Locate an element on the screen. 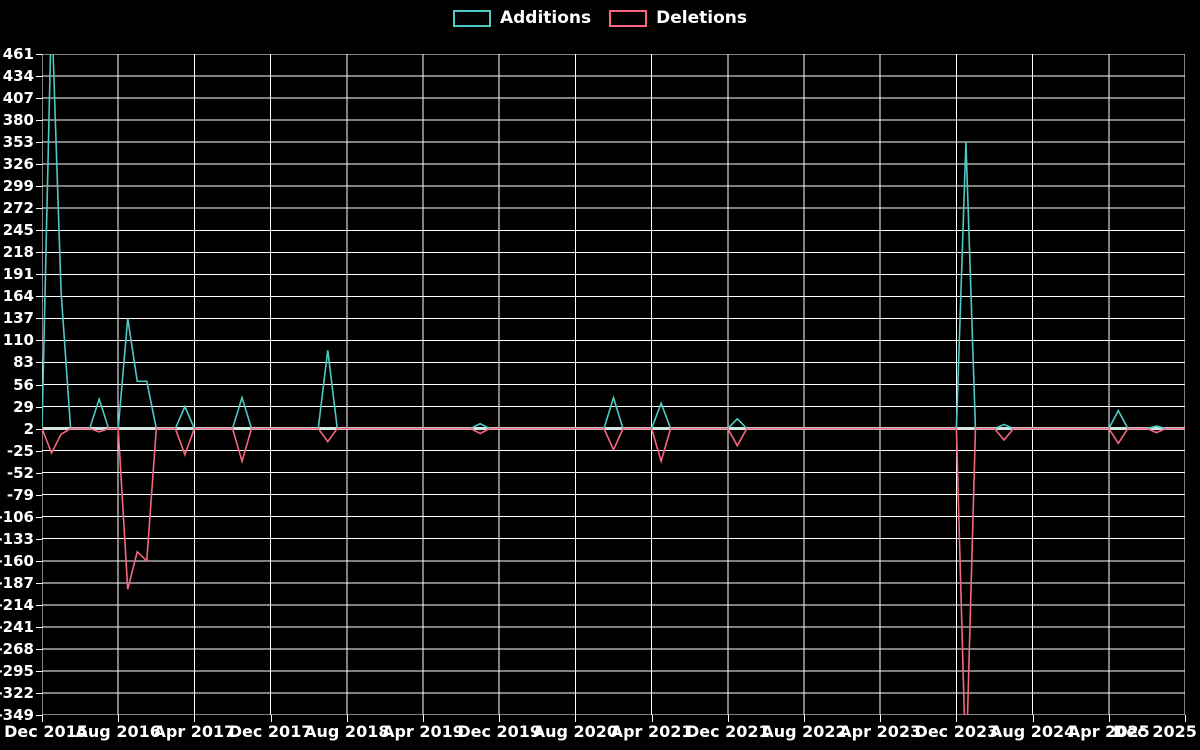 This screenshot has width=1200, height=750. y-axis-tick-label: 326 is located at coordinates (18, 164).